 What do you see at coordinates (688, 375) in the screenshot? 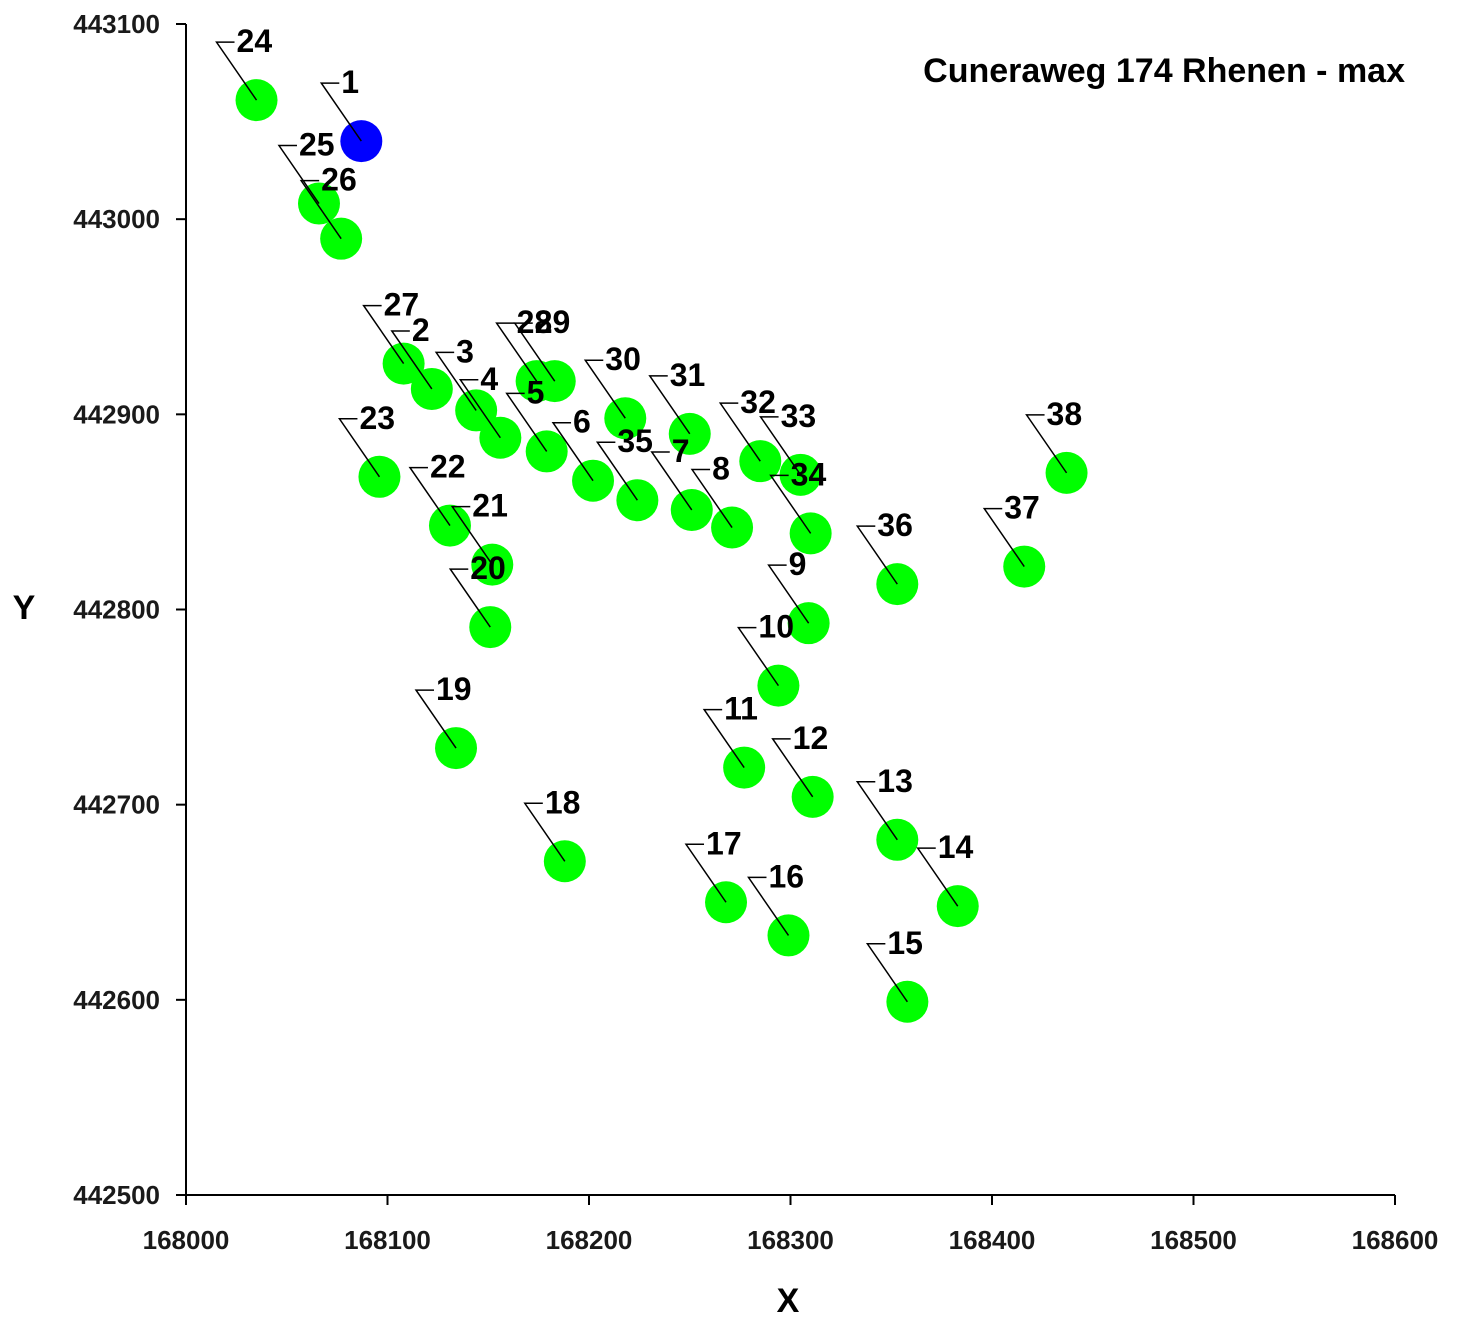
I see `point-label: 31` at bounding box center [688, 375].